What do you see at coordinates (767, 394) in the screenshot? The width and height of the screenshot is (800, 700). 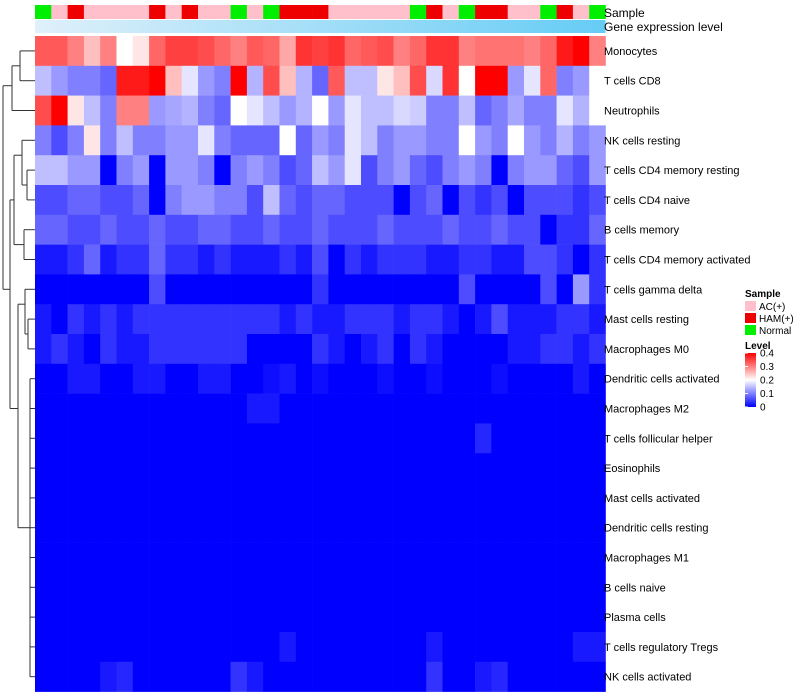 I see `level-tick-label: 0.1` at bounding box center [767, 394].